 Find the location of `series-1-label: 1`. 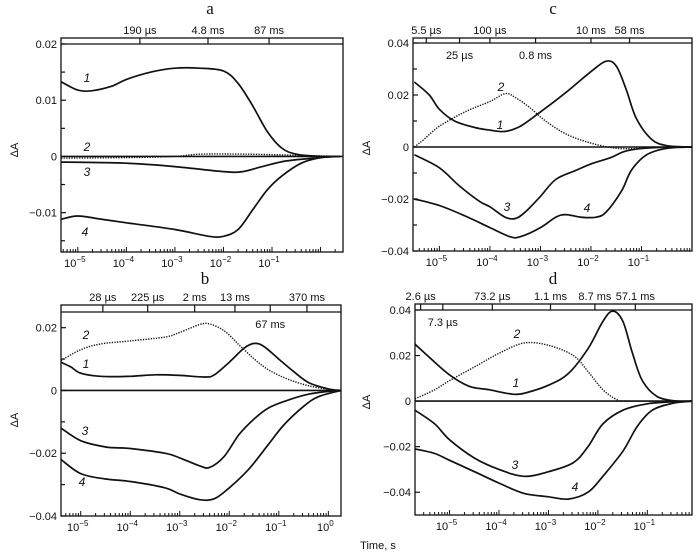

series-1-label: 1 is located at coordinates (86, 364).